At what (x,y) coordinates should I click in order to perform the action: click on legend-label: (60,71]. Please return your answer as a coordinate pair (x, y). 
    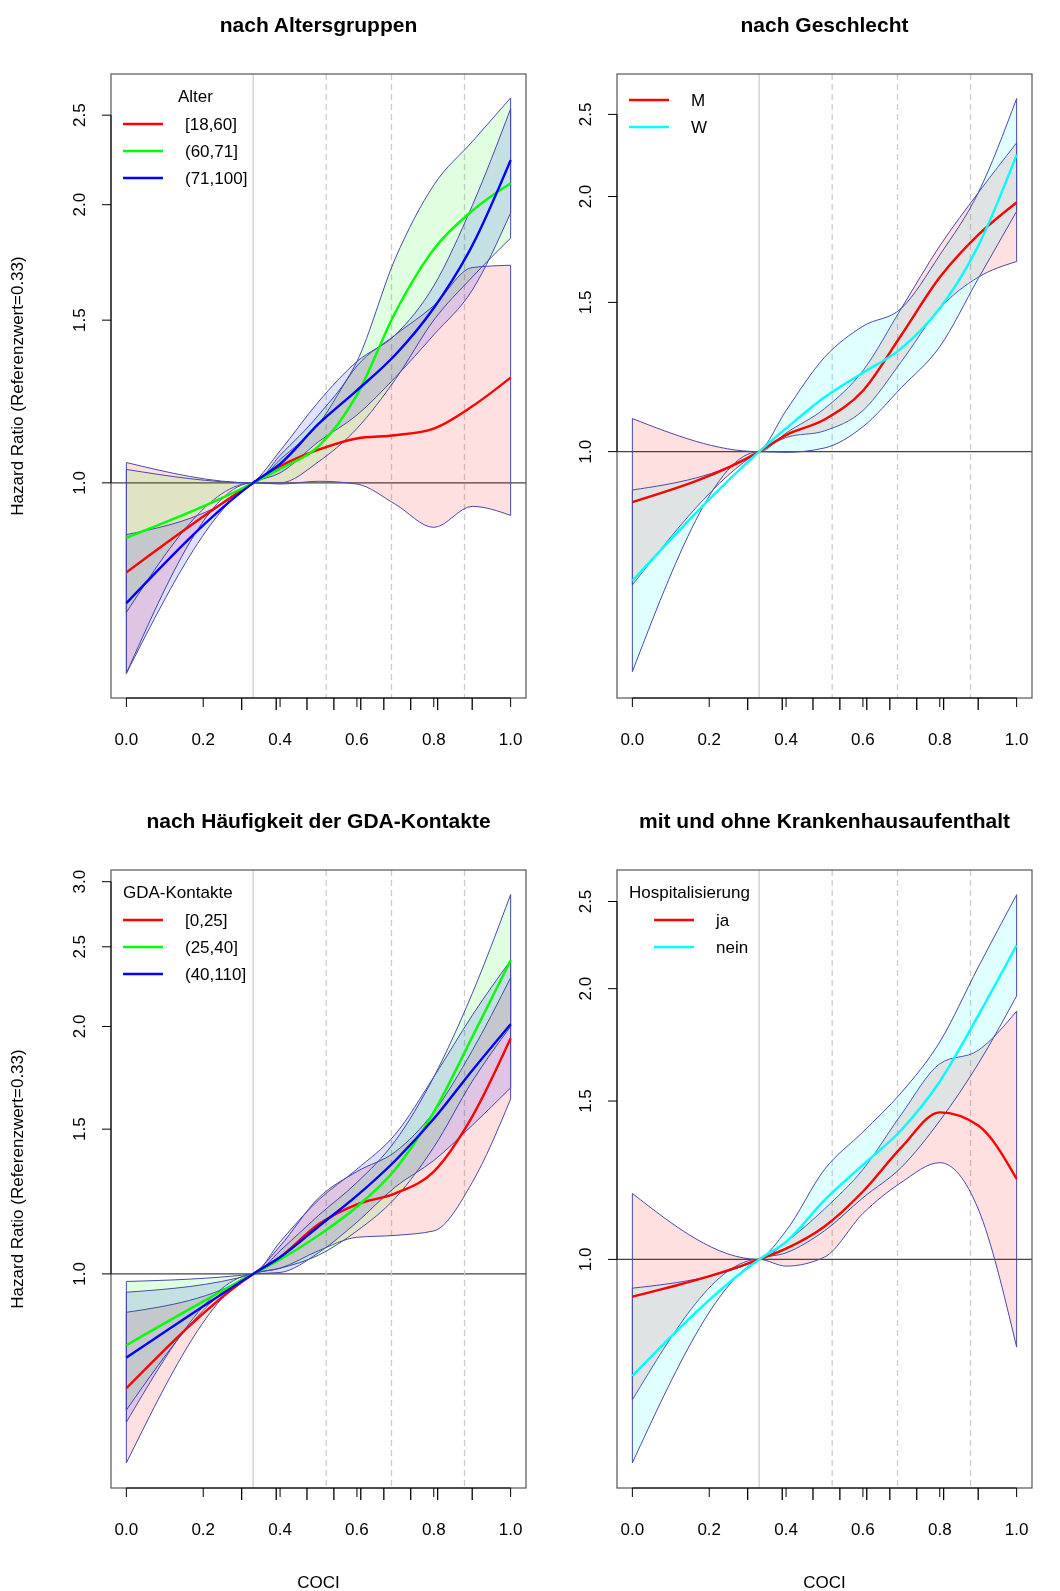
    Looking at the image, I should click on (211, 151).